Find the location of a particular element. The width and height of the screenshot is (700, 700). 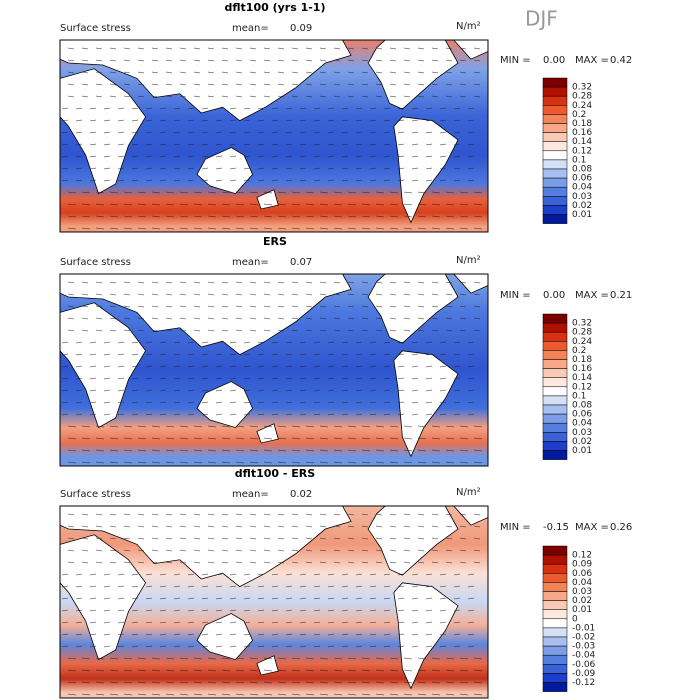

colorbar-label: 0 is located at coordinates (575, 619).